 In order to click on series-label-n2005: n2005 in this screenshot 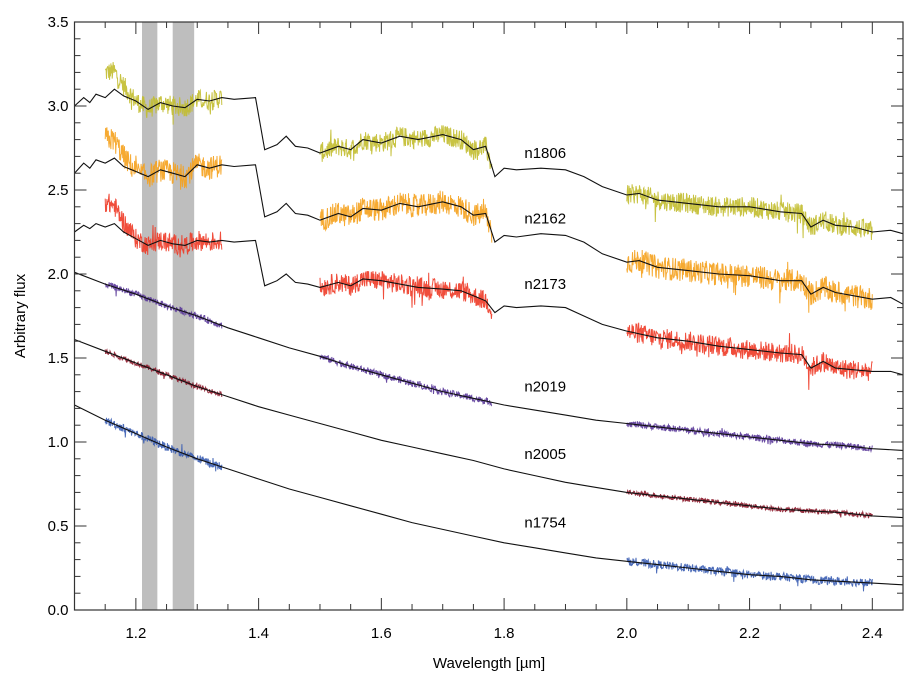, I will do `click(545, 454)`.